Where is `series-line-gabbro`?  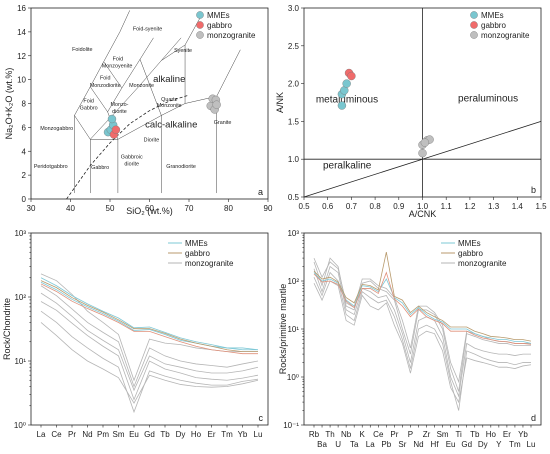
series-line-gabbro is located at coordinates (422, 297).